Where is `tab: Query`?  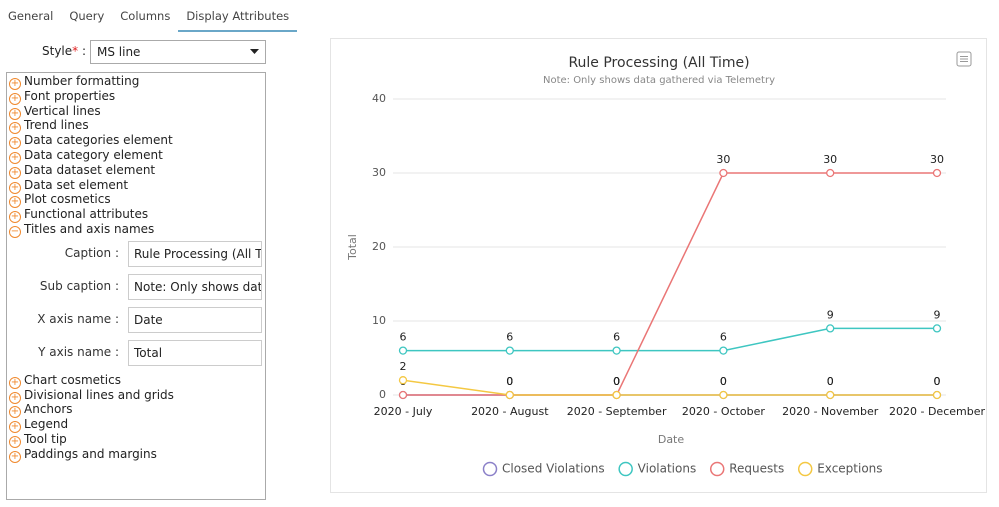 tab: Query is located at coordinates (87, 16).